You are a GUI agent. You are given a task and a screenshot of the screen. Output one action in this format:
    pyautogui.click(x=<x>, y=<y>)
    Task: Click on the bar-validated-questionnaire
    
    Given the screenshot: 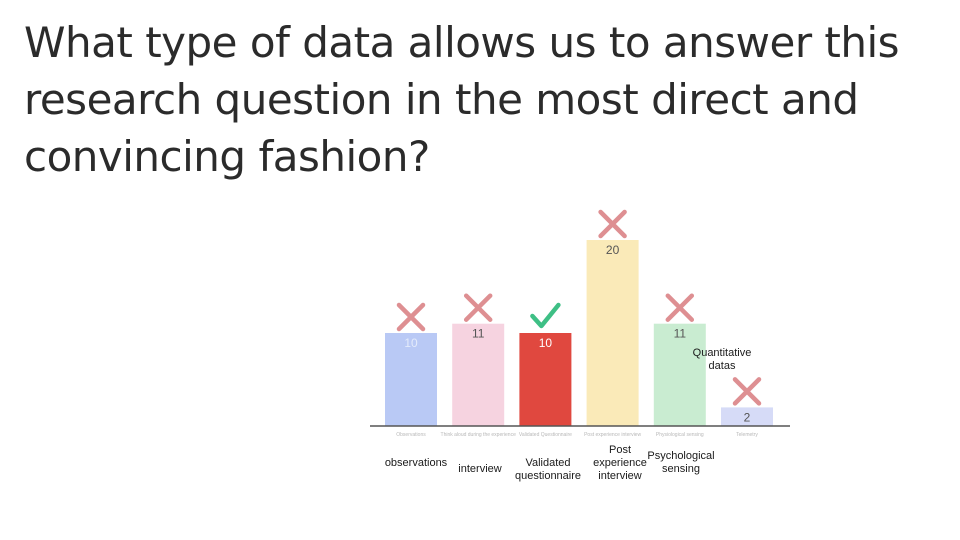 What is the action you would take?
    pyautogui.click(x=545, y=379)
    